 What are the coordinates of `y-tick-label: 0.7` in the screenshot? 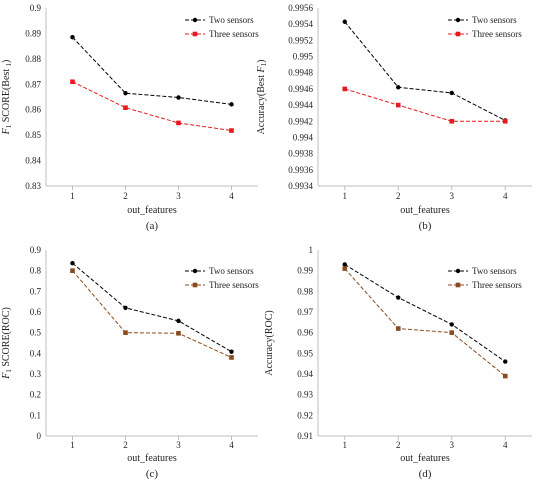 It's located at (36, 291).